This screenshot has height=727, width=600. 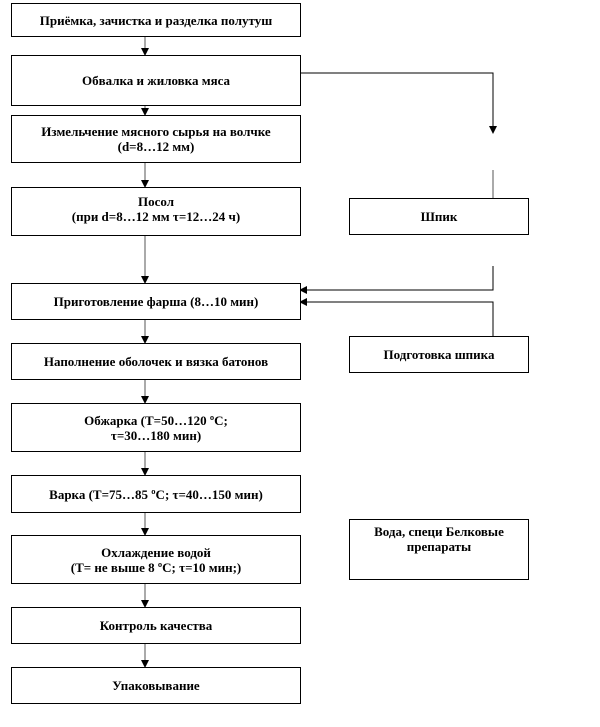 What do you see at coordinates (156, 685) in the screenshot?
I see `step-packaging: Упаковывание` at bounding box center [156, 685].